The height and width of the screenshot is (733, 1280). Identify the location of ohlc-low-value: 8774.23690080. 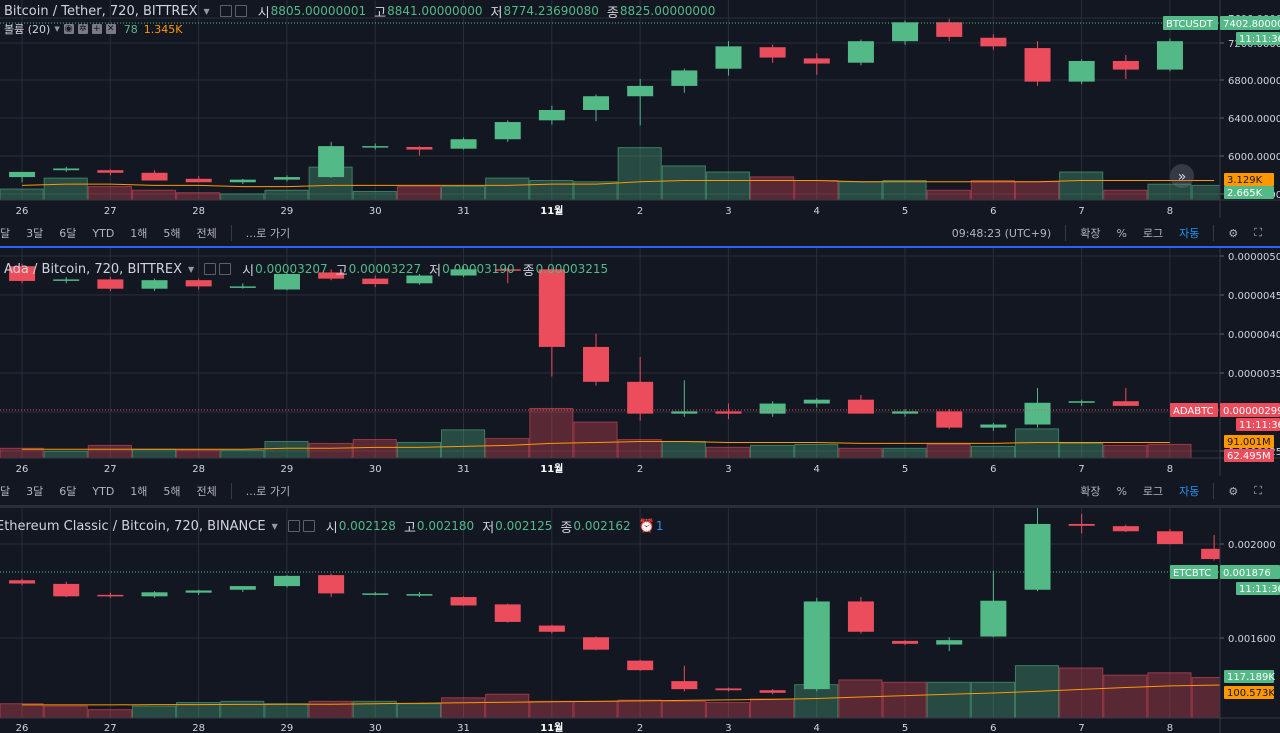
(551, 11).